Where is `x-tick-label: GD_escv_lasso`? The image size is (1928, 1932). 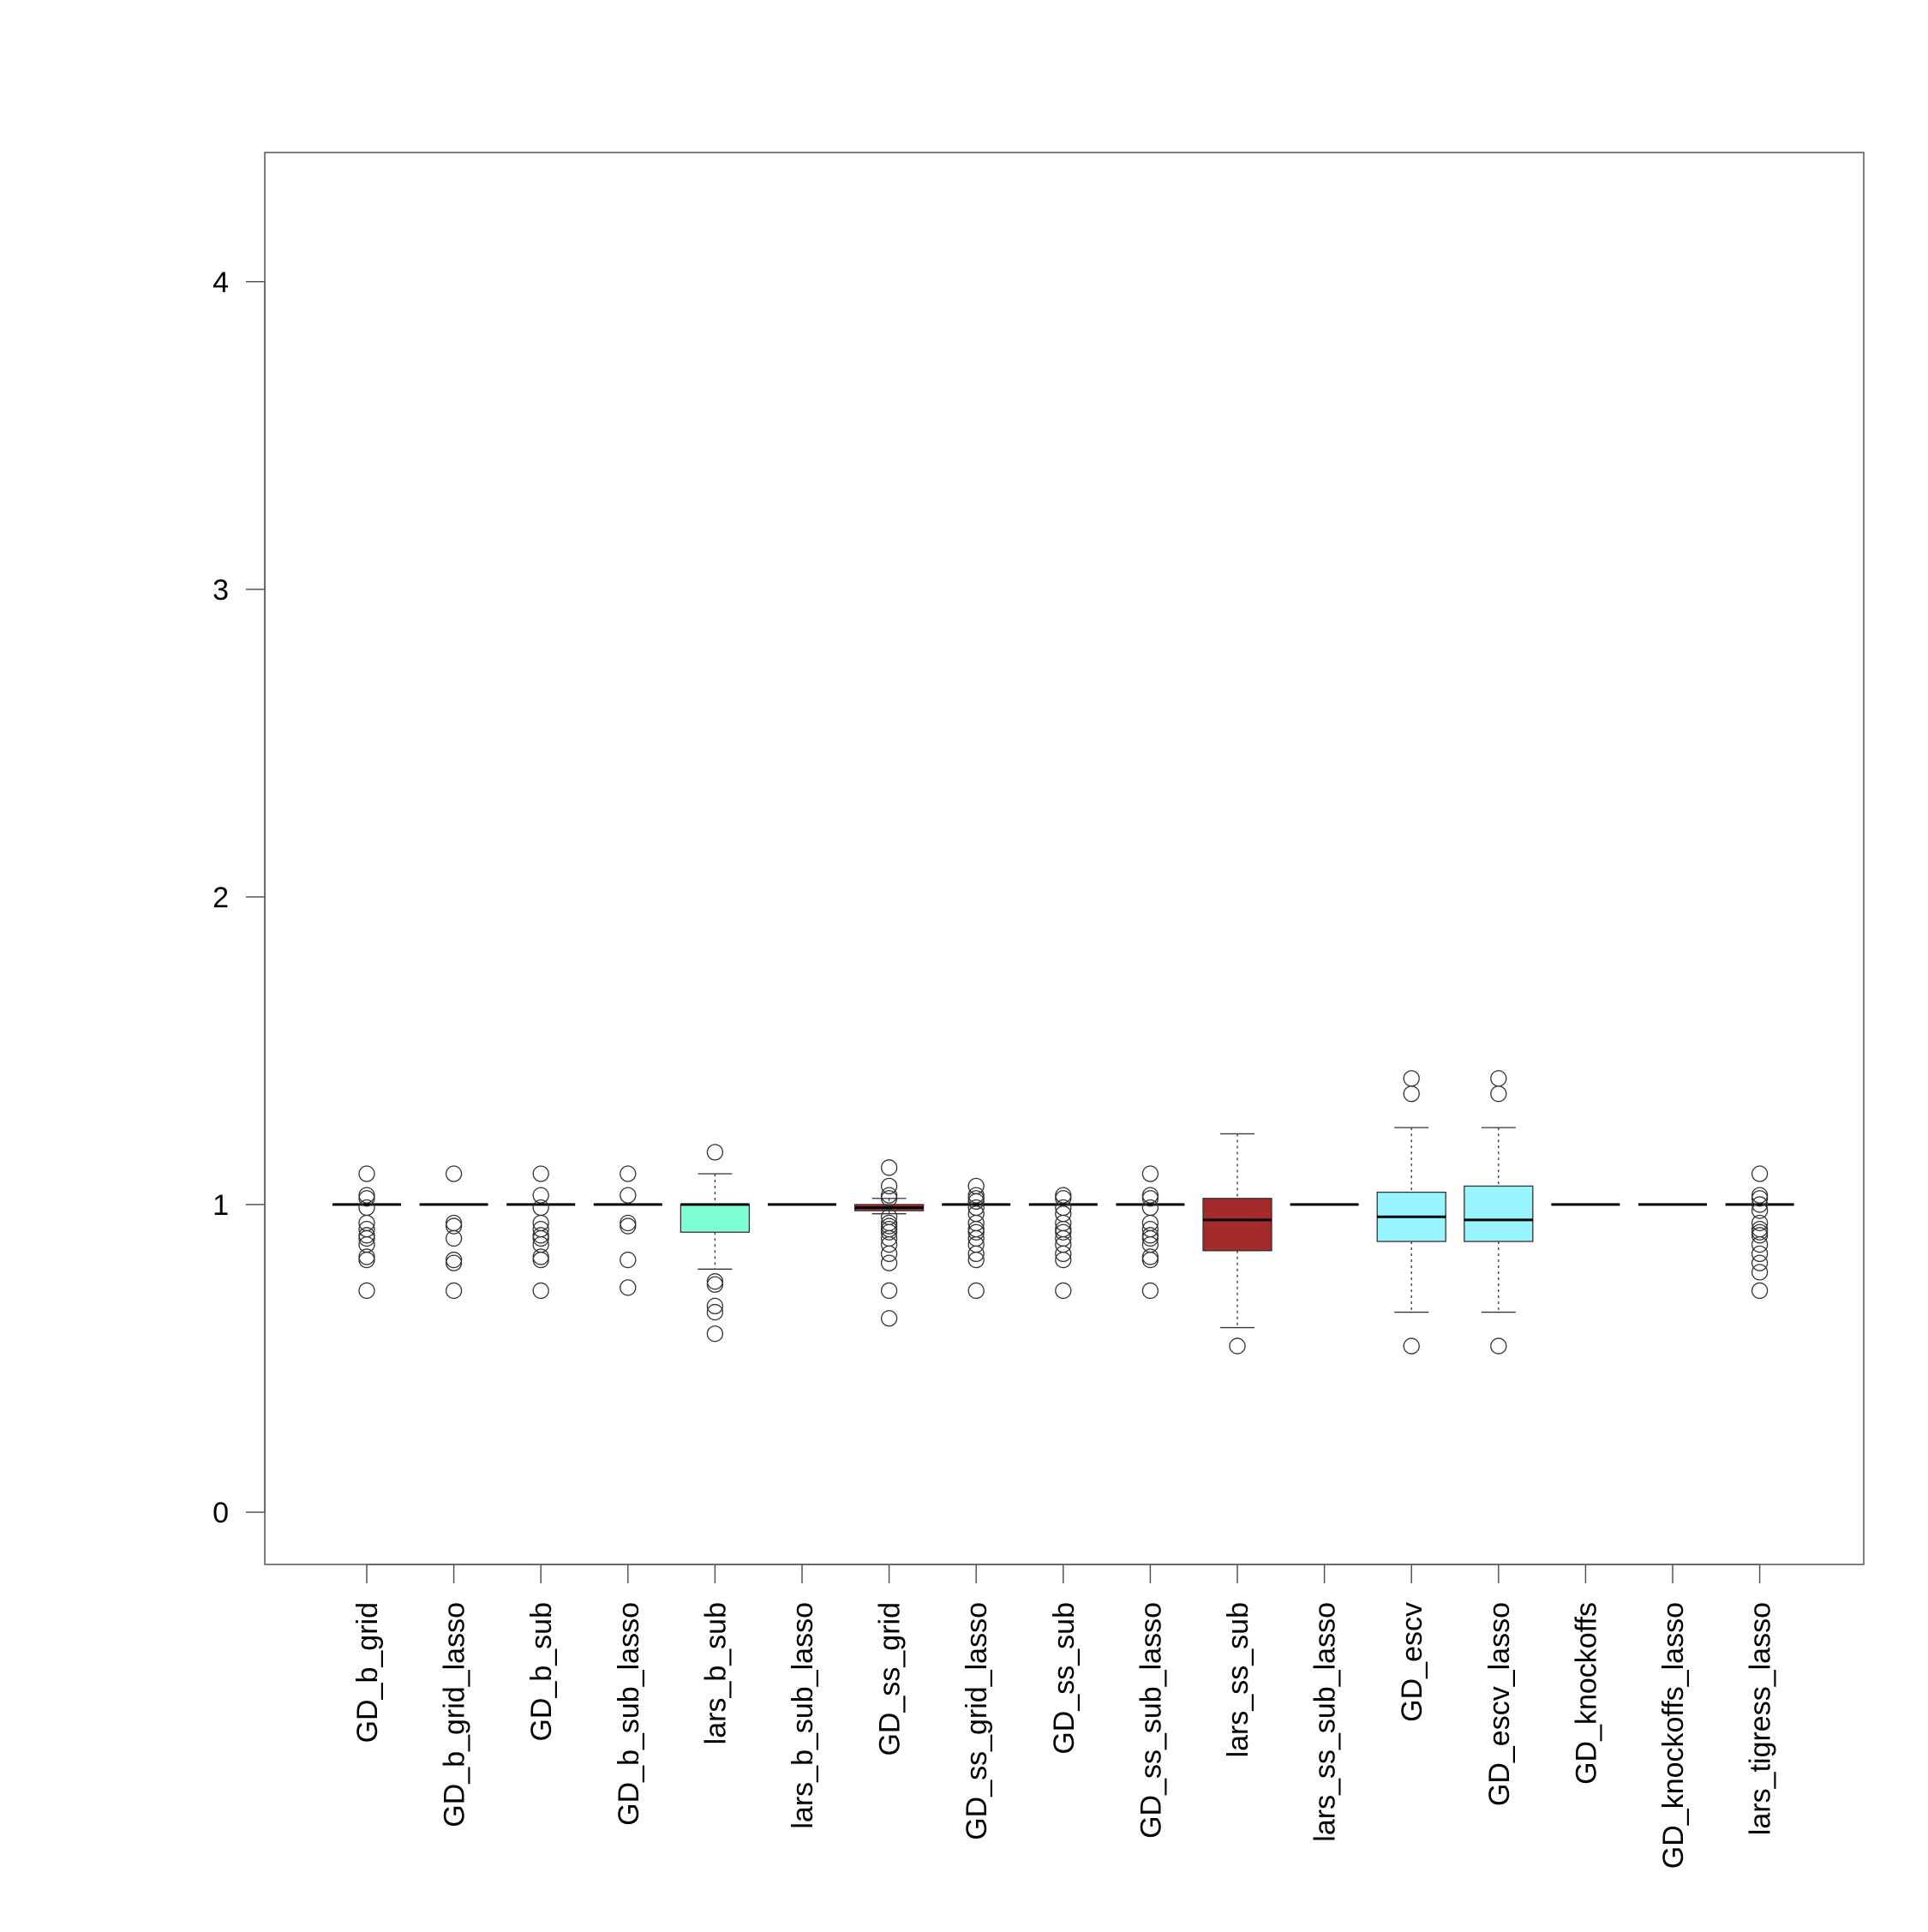 x-tick-label: GD_escv_lasso is located at coordinates (1500, 1704).